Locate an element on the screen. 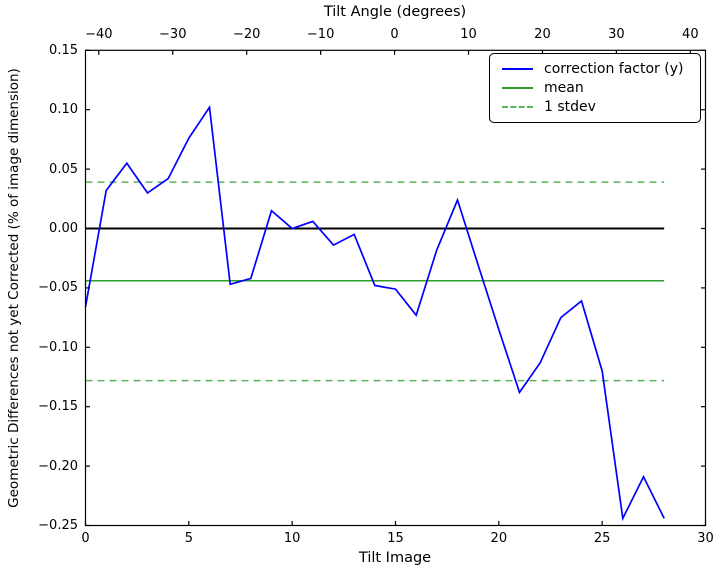 Image resolution: width=725 pixels, height=579 pixels. legend-entry-correction-factor: correction factor (y) is located at coordinates (596, 68).